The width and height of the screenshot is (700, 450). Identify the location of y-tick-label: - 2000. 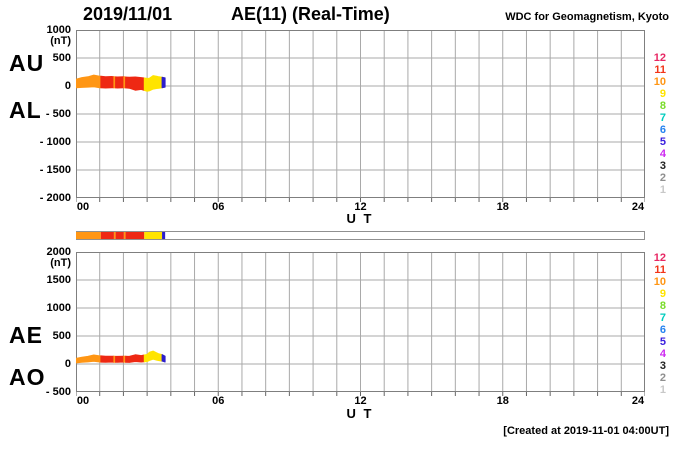
(55, 198).